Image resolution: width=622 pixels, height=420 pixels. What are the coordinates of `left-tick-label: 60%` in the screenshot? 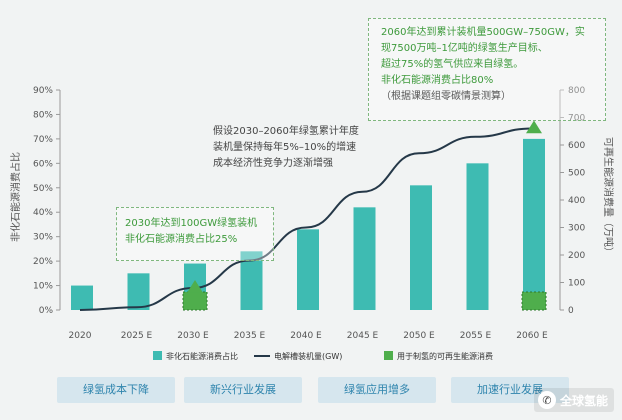 It's located at (43, 164).